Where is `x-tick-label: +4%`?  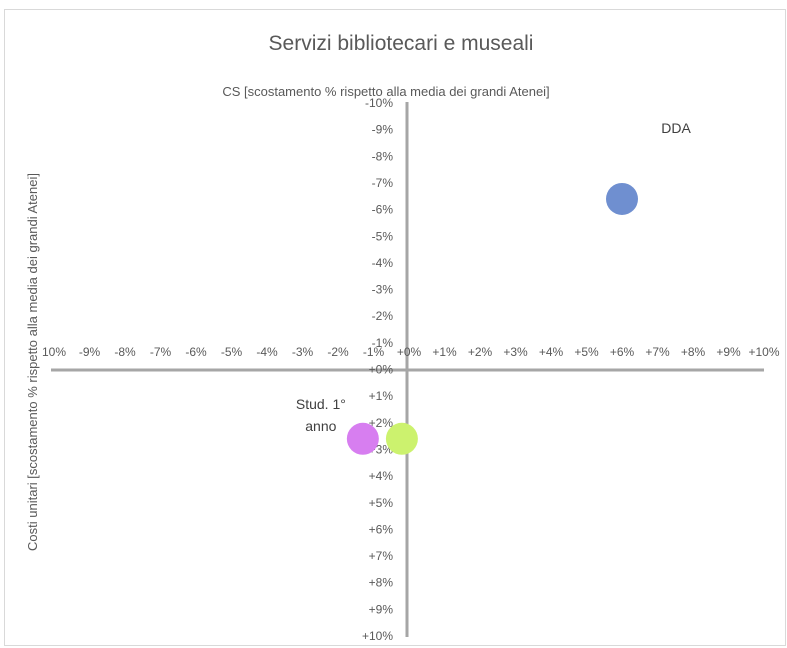
x-tick-label: +4% is located at coordinates (551, 352).